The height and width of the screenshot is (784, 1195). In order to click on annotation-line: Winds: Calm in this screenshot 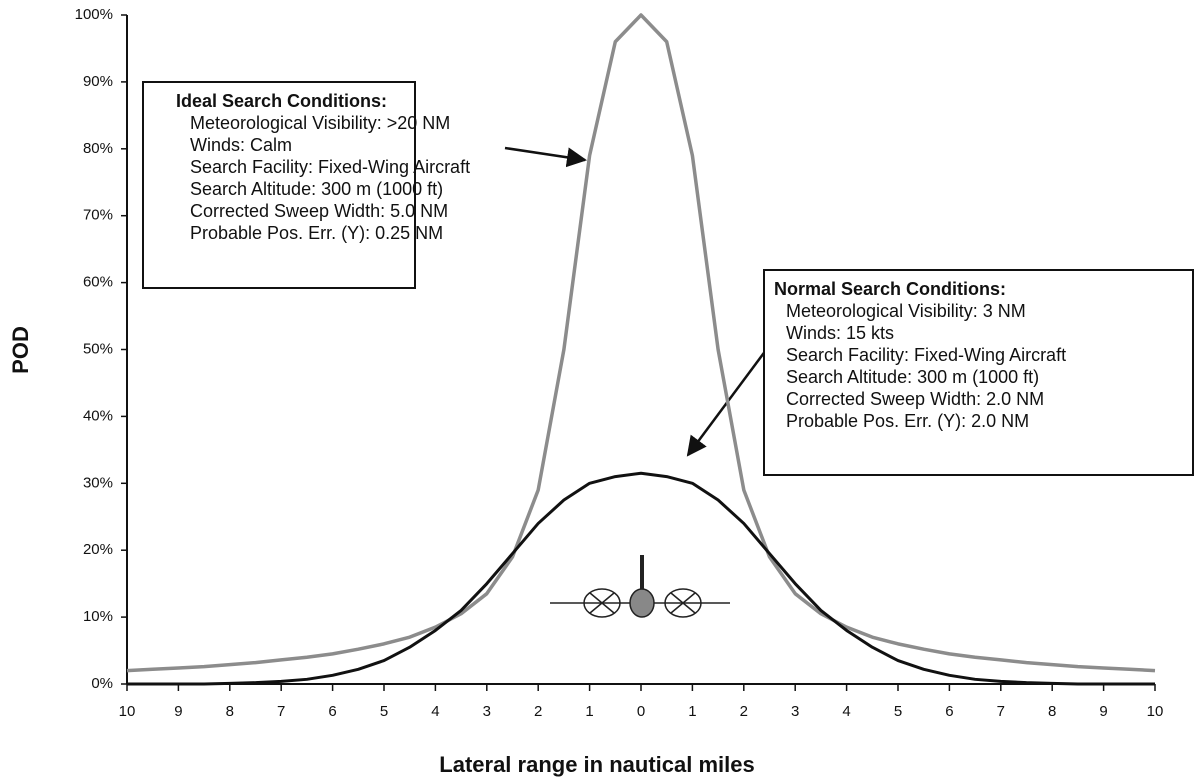, I will do `click(241, 145)`.